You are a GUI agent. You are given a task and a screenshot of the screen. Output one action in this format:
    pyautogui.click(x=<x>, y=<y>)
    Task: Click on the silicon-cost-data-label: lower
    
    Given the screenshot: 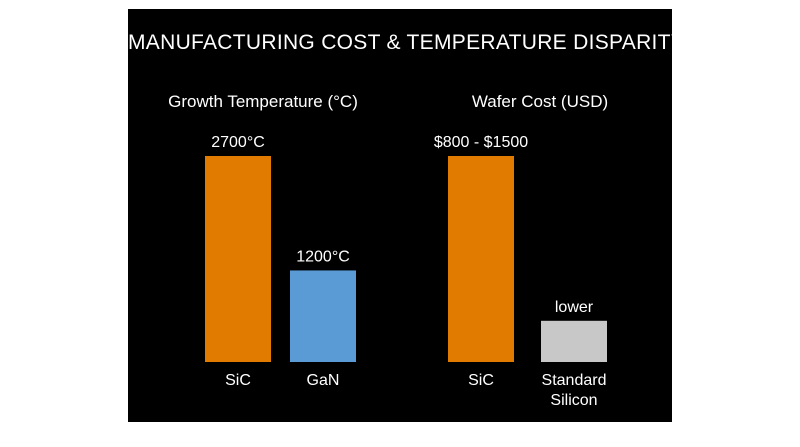 What is the action you would take?
    pyautogui.click(x=574, y=307)
    